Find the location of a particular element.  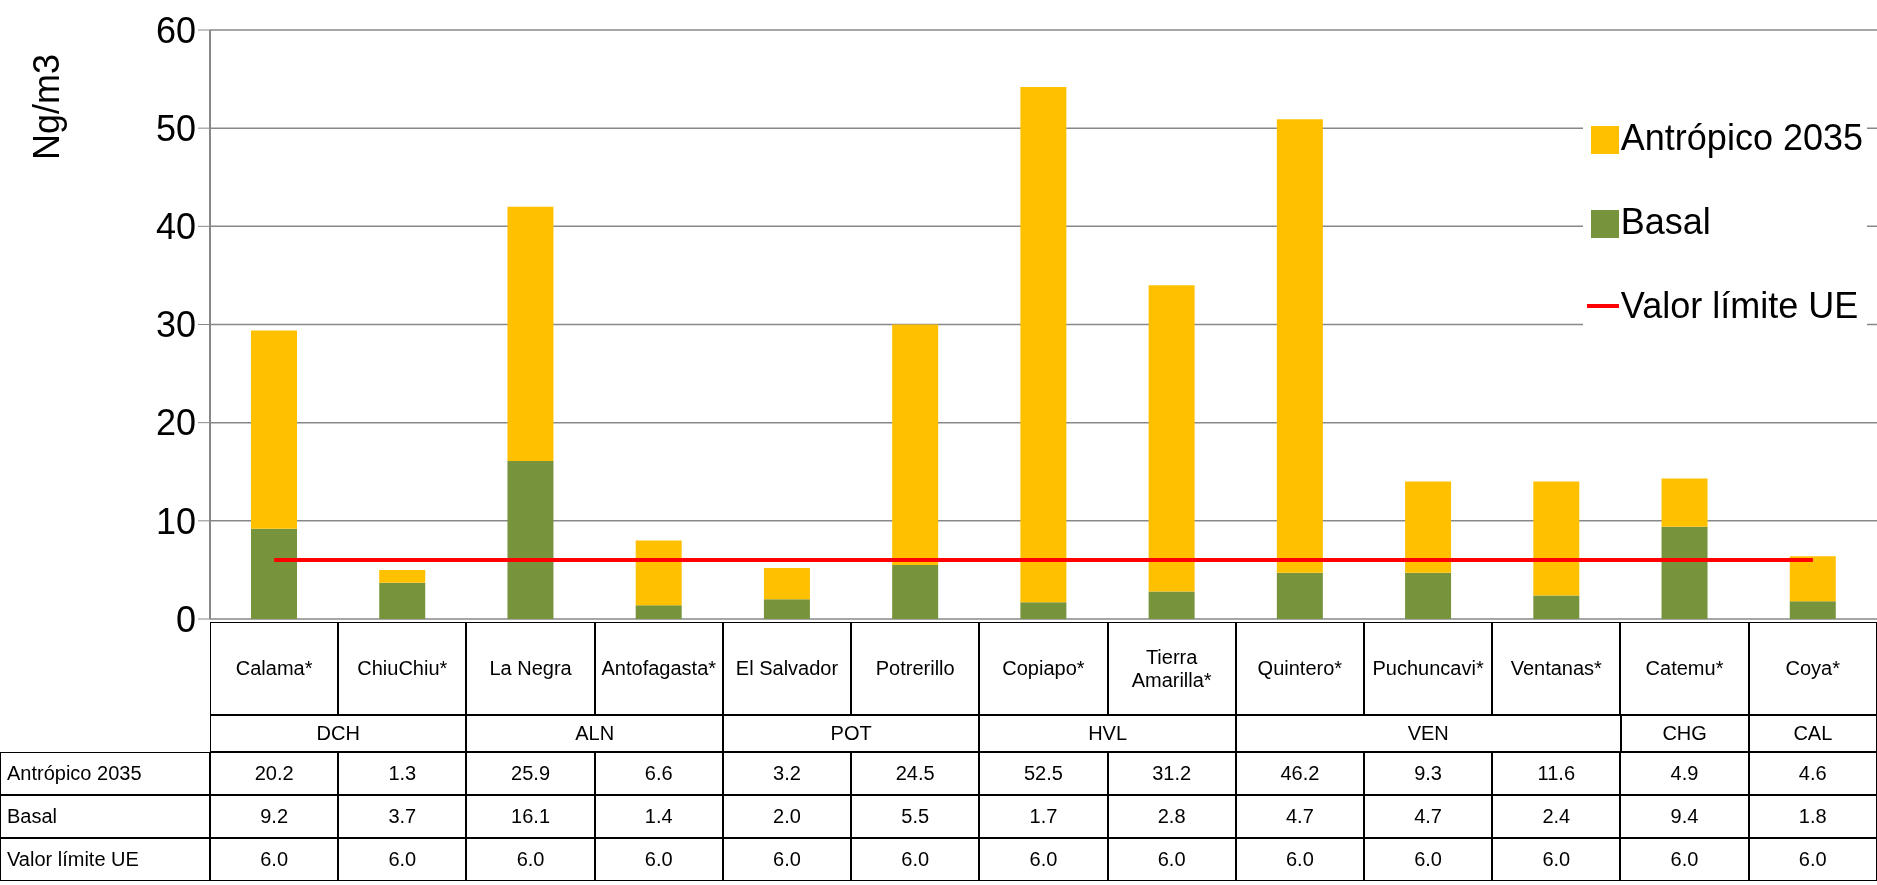

data-label: 1.7 is located at coordinates (1043, 816).